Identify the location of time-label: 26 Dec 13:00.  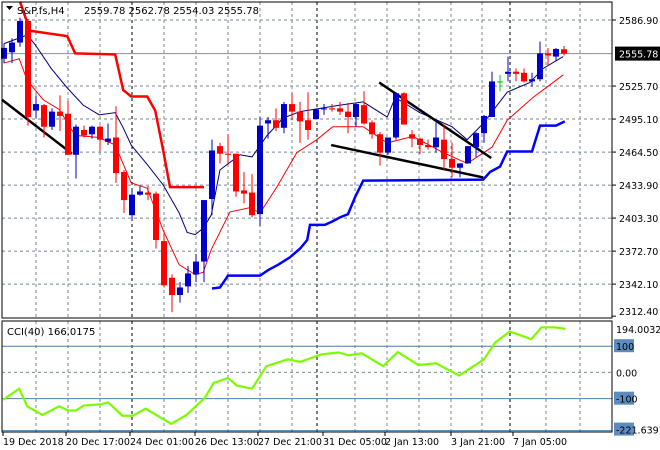
(227, 442).